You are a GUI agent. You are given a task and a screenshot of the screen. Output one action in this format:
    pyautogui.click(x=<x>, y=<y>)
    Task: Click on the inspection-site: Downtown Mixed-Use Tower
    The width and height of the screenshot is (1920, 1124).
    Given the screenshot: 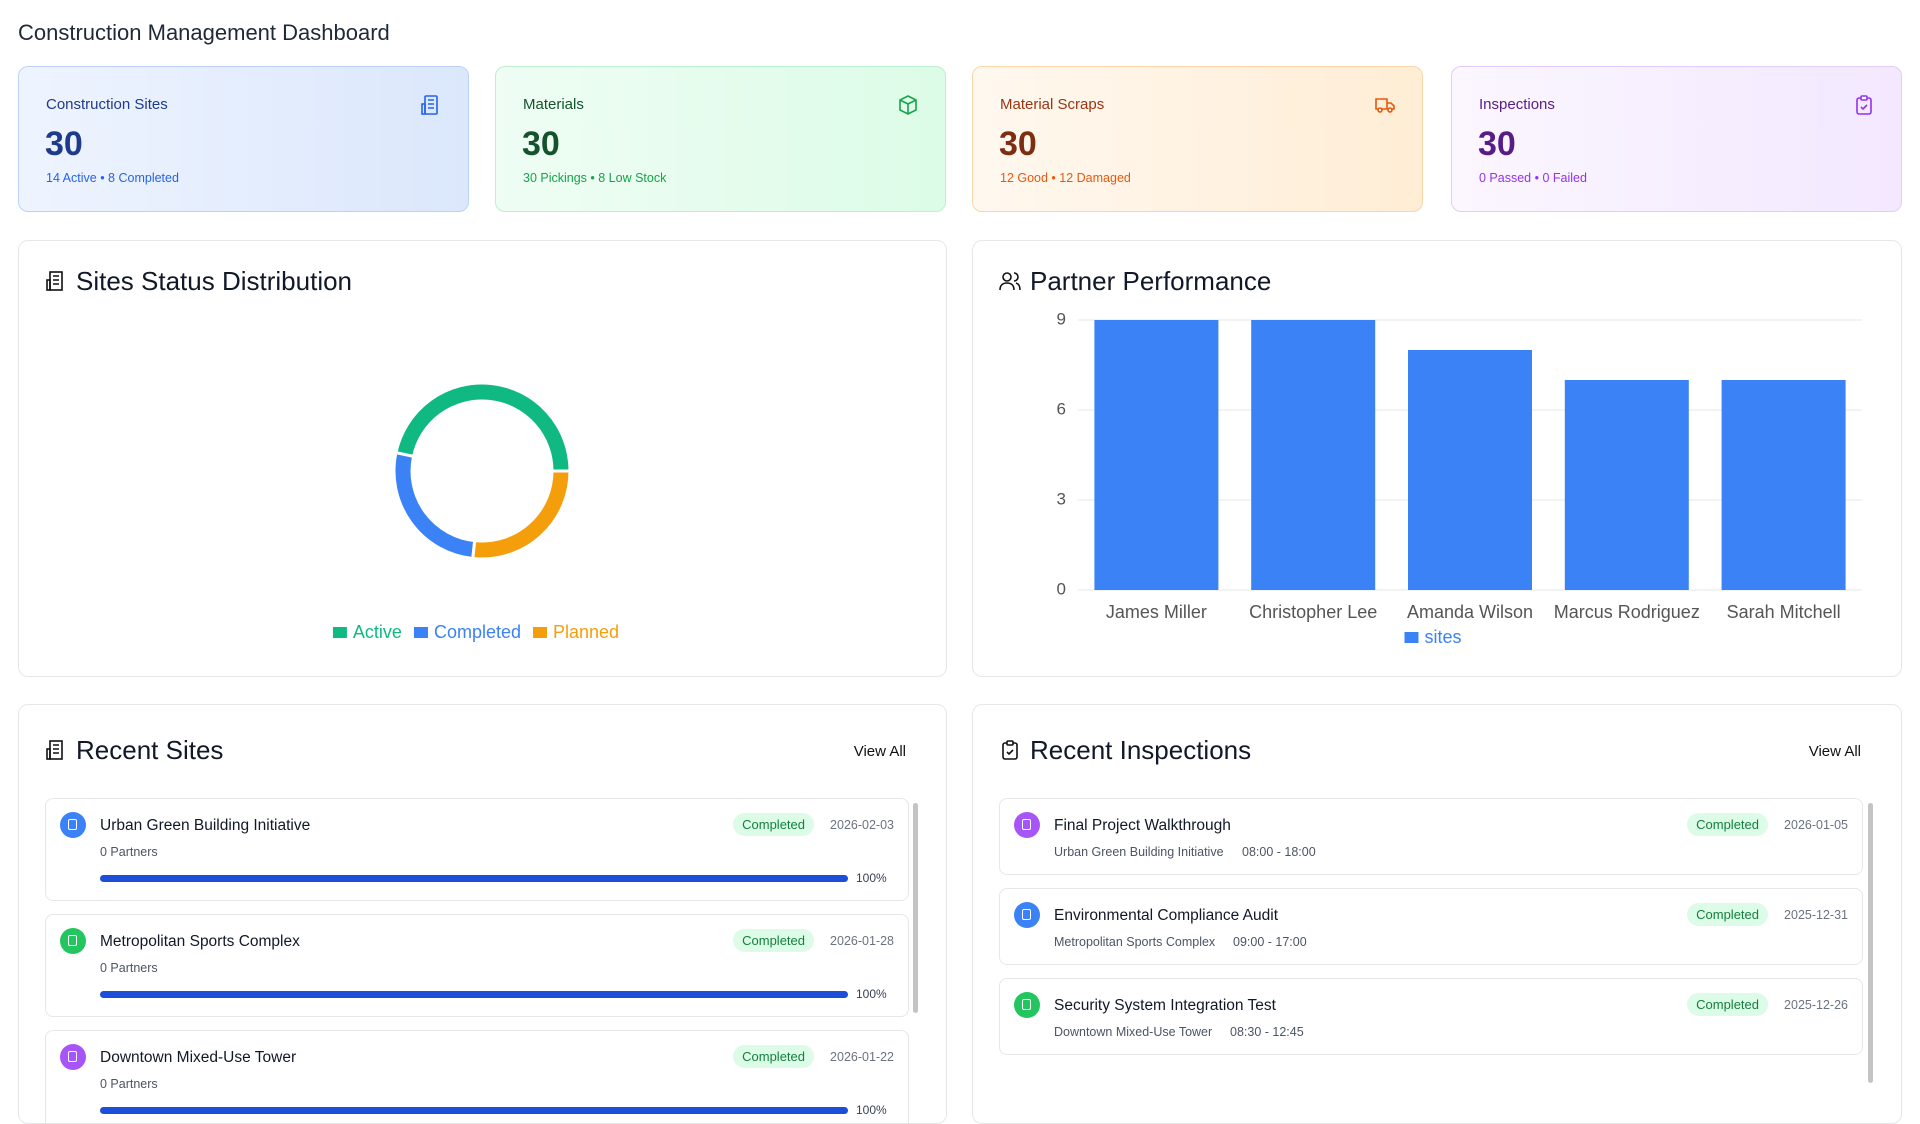 What is the action you would take?
    pyautogui.click(x=1133, y=1032)
    